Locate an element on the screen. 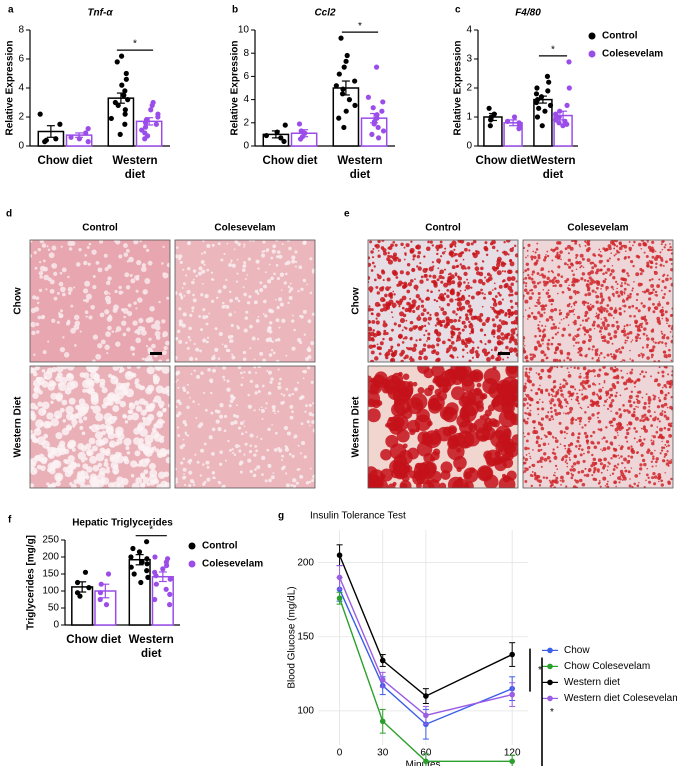 Image resolution: width=677 pixels, height=766 pixels. y-tick-label: 2 is located at coordinates (246, 122).